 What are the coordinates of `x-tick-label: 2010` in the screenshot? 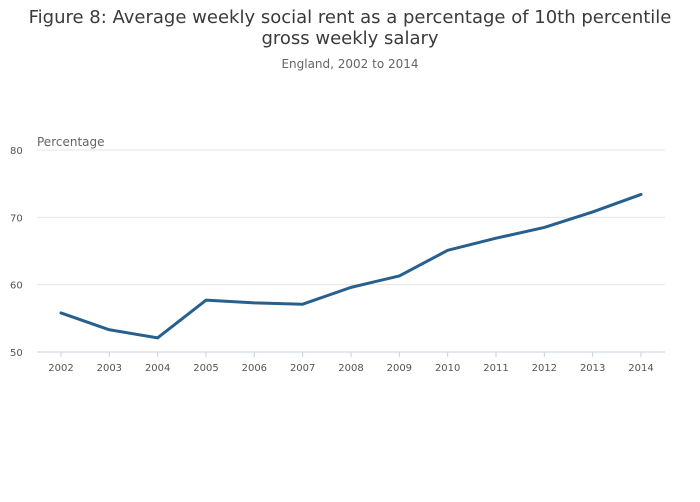 It's located at (447, 368).